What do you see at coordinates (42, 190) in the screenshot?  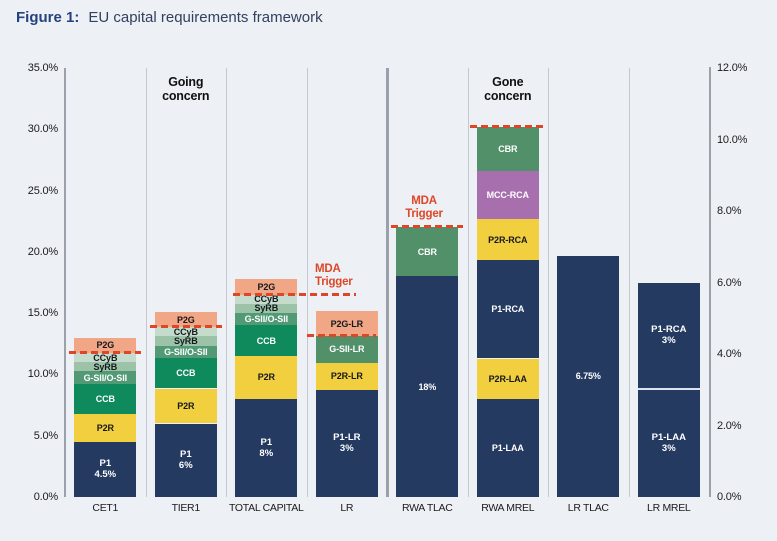 I see `y-axis-left-tick-label: 25.0%` at bounding box center [42, 190].